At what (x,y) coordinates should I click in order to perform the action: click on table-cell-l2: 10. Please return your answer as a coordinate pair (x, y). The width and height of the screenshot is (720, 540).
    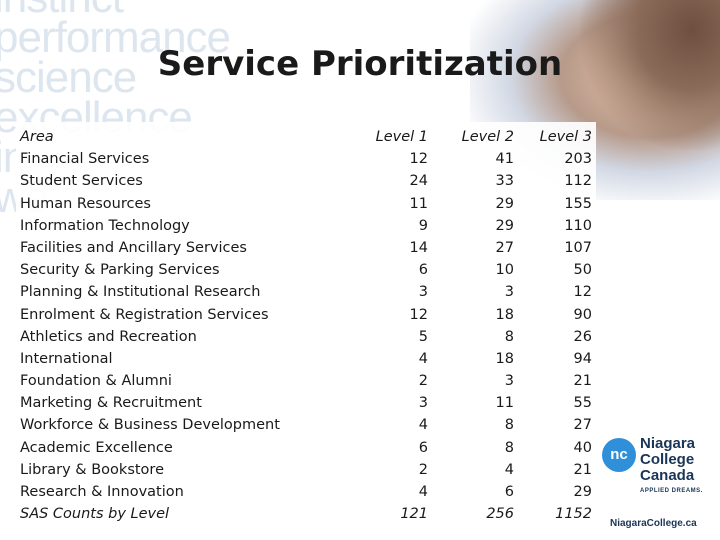
    Looking at the image, I should click on (504, 270).